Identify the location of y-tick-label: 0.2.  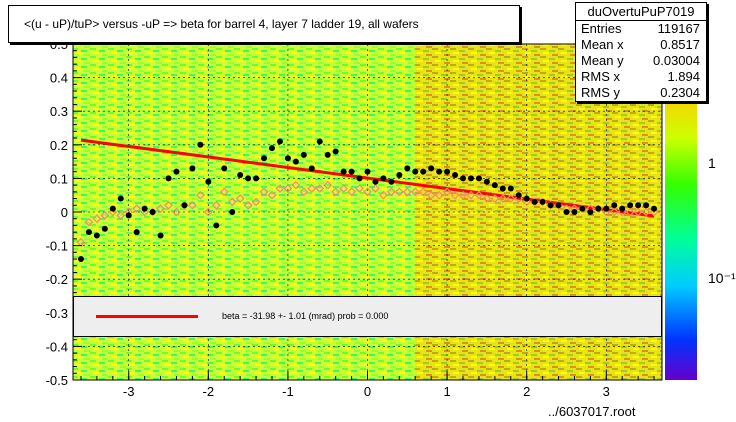
(59, 145).